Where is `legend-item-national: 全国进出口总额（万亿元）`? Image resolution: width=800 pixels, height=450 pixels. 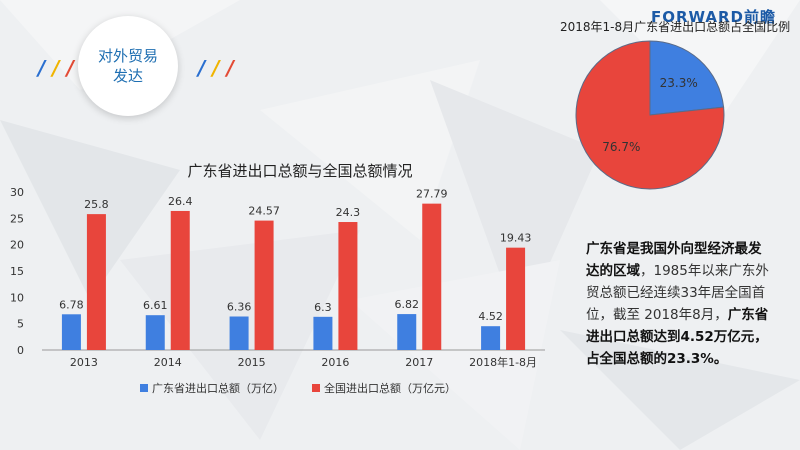
legend-item-national: 全国进出口总额（万亿元） is located at coordinates (384, 388).